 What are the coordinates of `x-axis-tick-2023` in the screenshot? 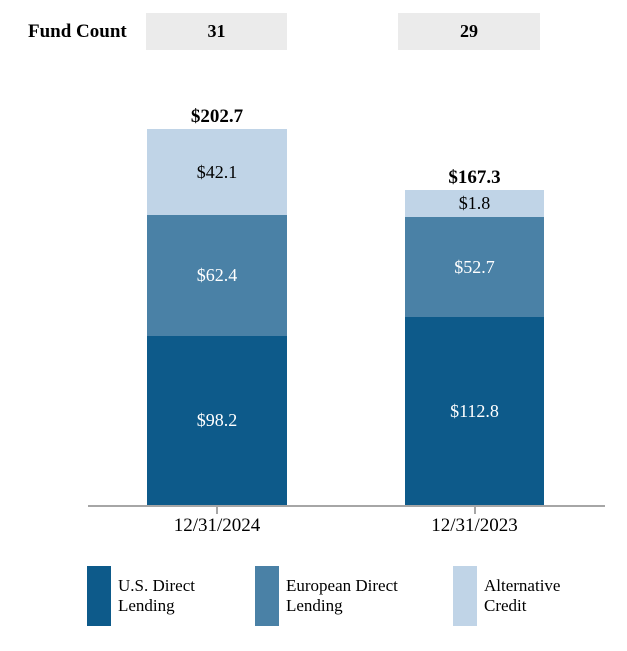 It's located at (475, 510).